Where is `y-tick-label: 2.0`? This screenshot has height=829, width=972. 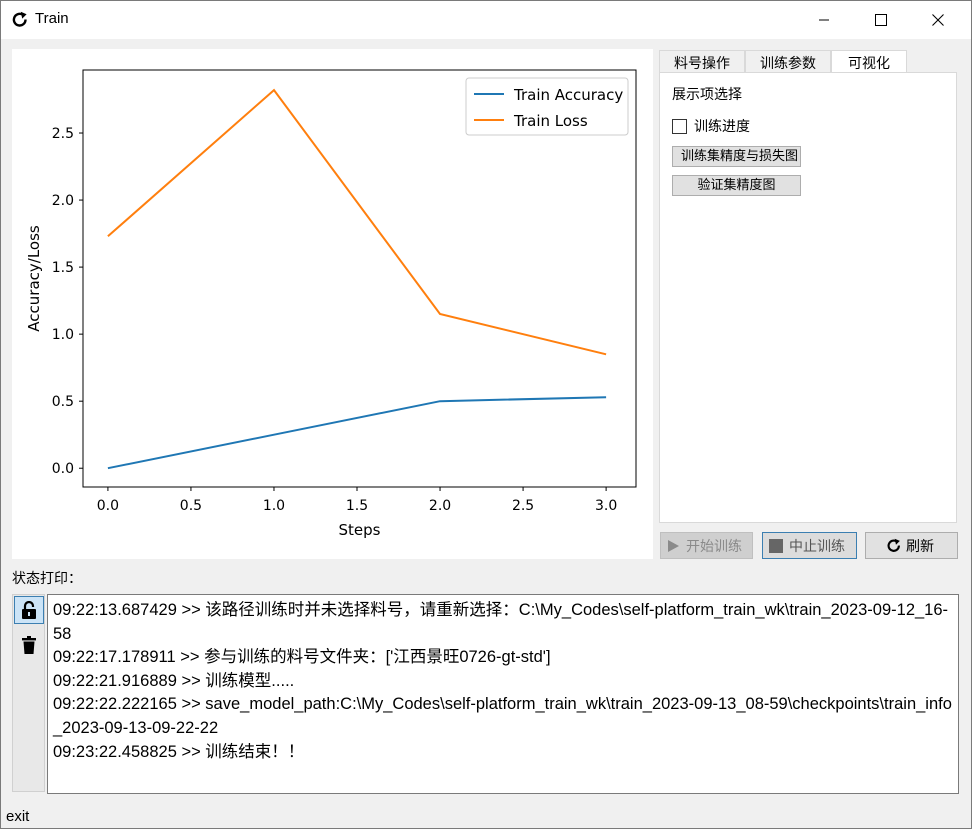
y-tick-label: 2.0 is located at coordinates (63, 201).